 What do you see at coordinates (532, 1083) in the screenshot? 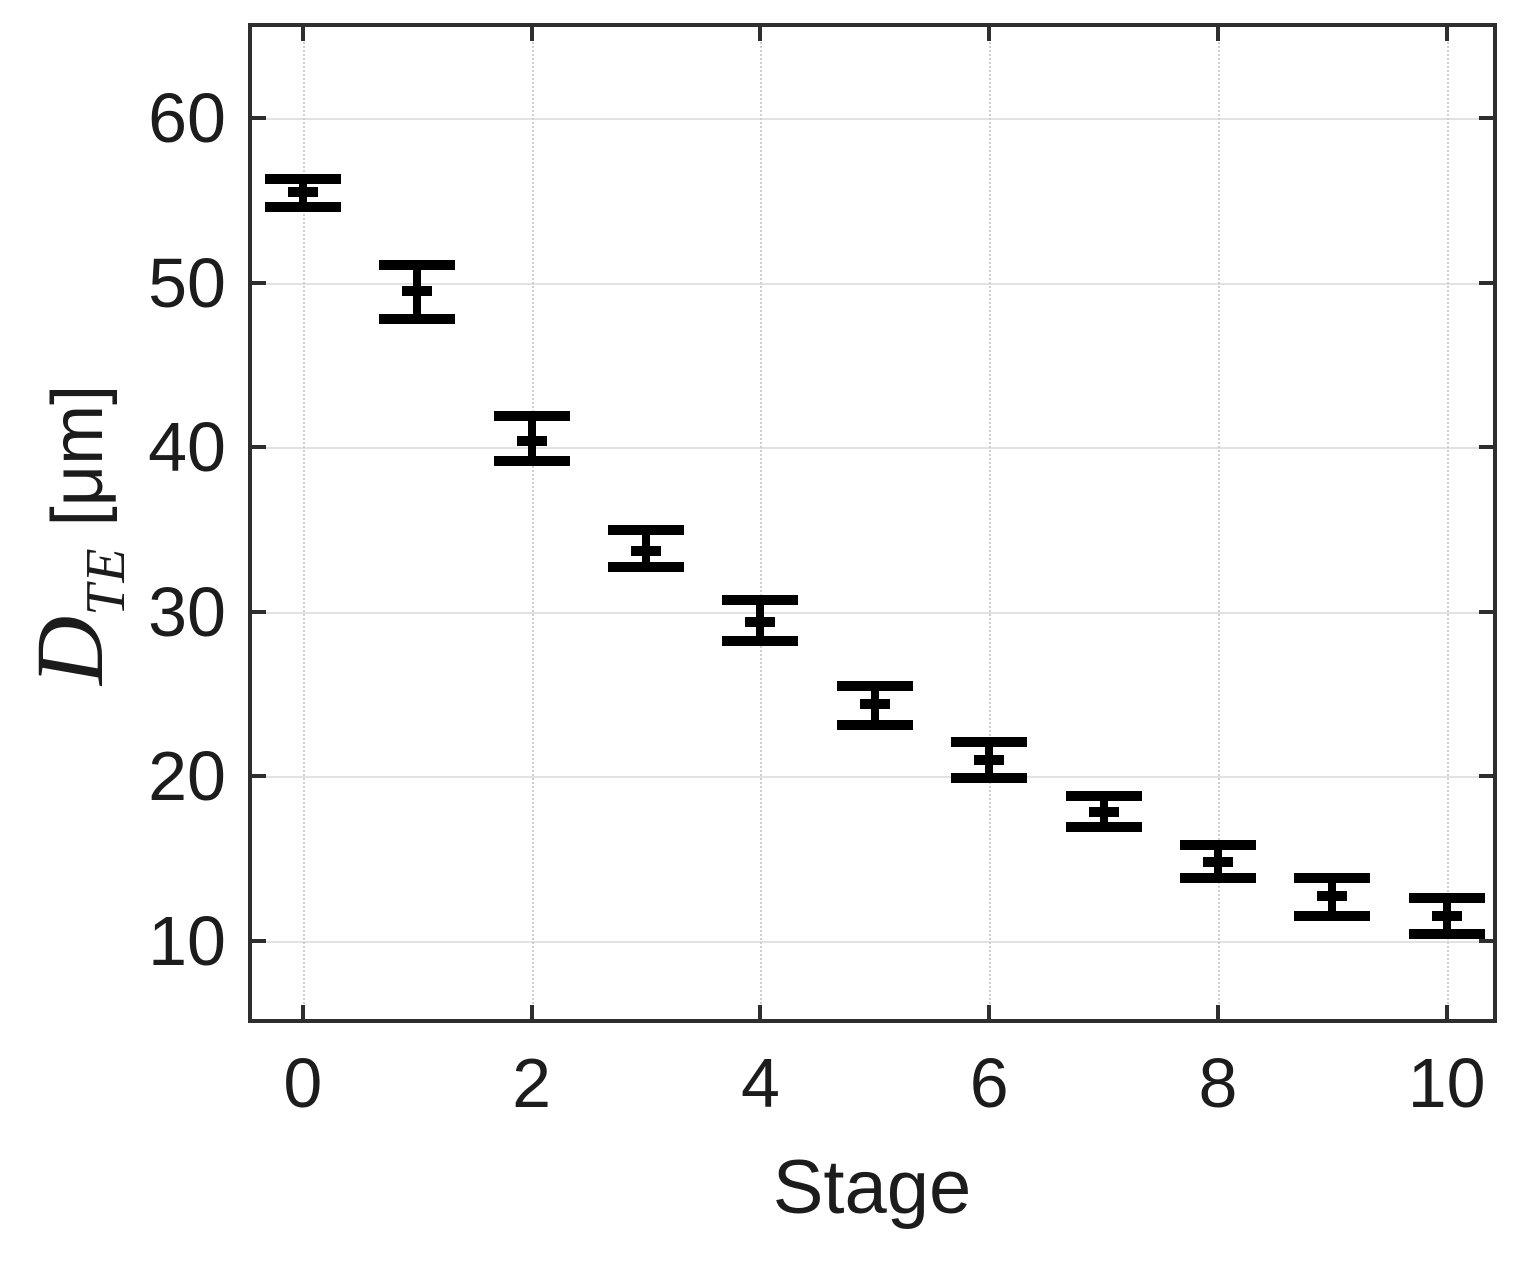
I see `x-tick-label: 2` at bounding box center [532, 1083].